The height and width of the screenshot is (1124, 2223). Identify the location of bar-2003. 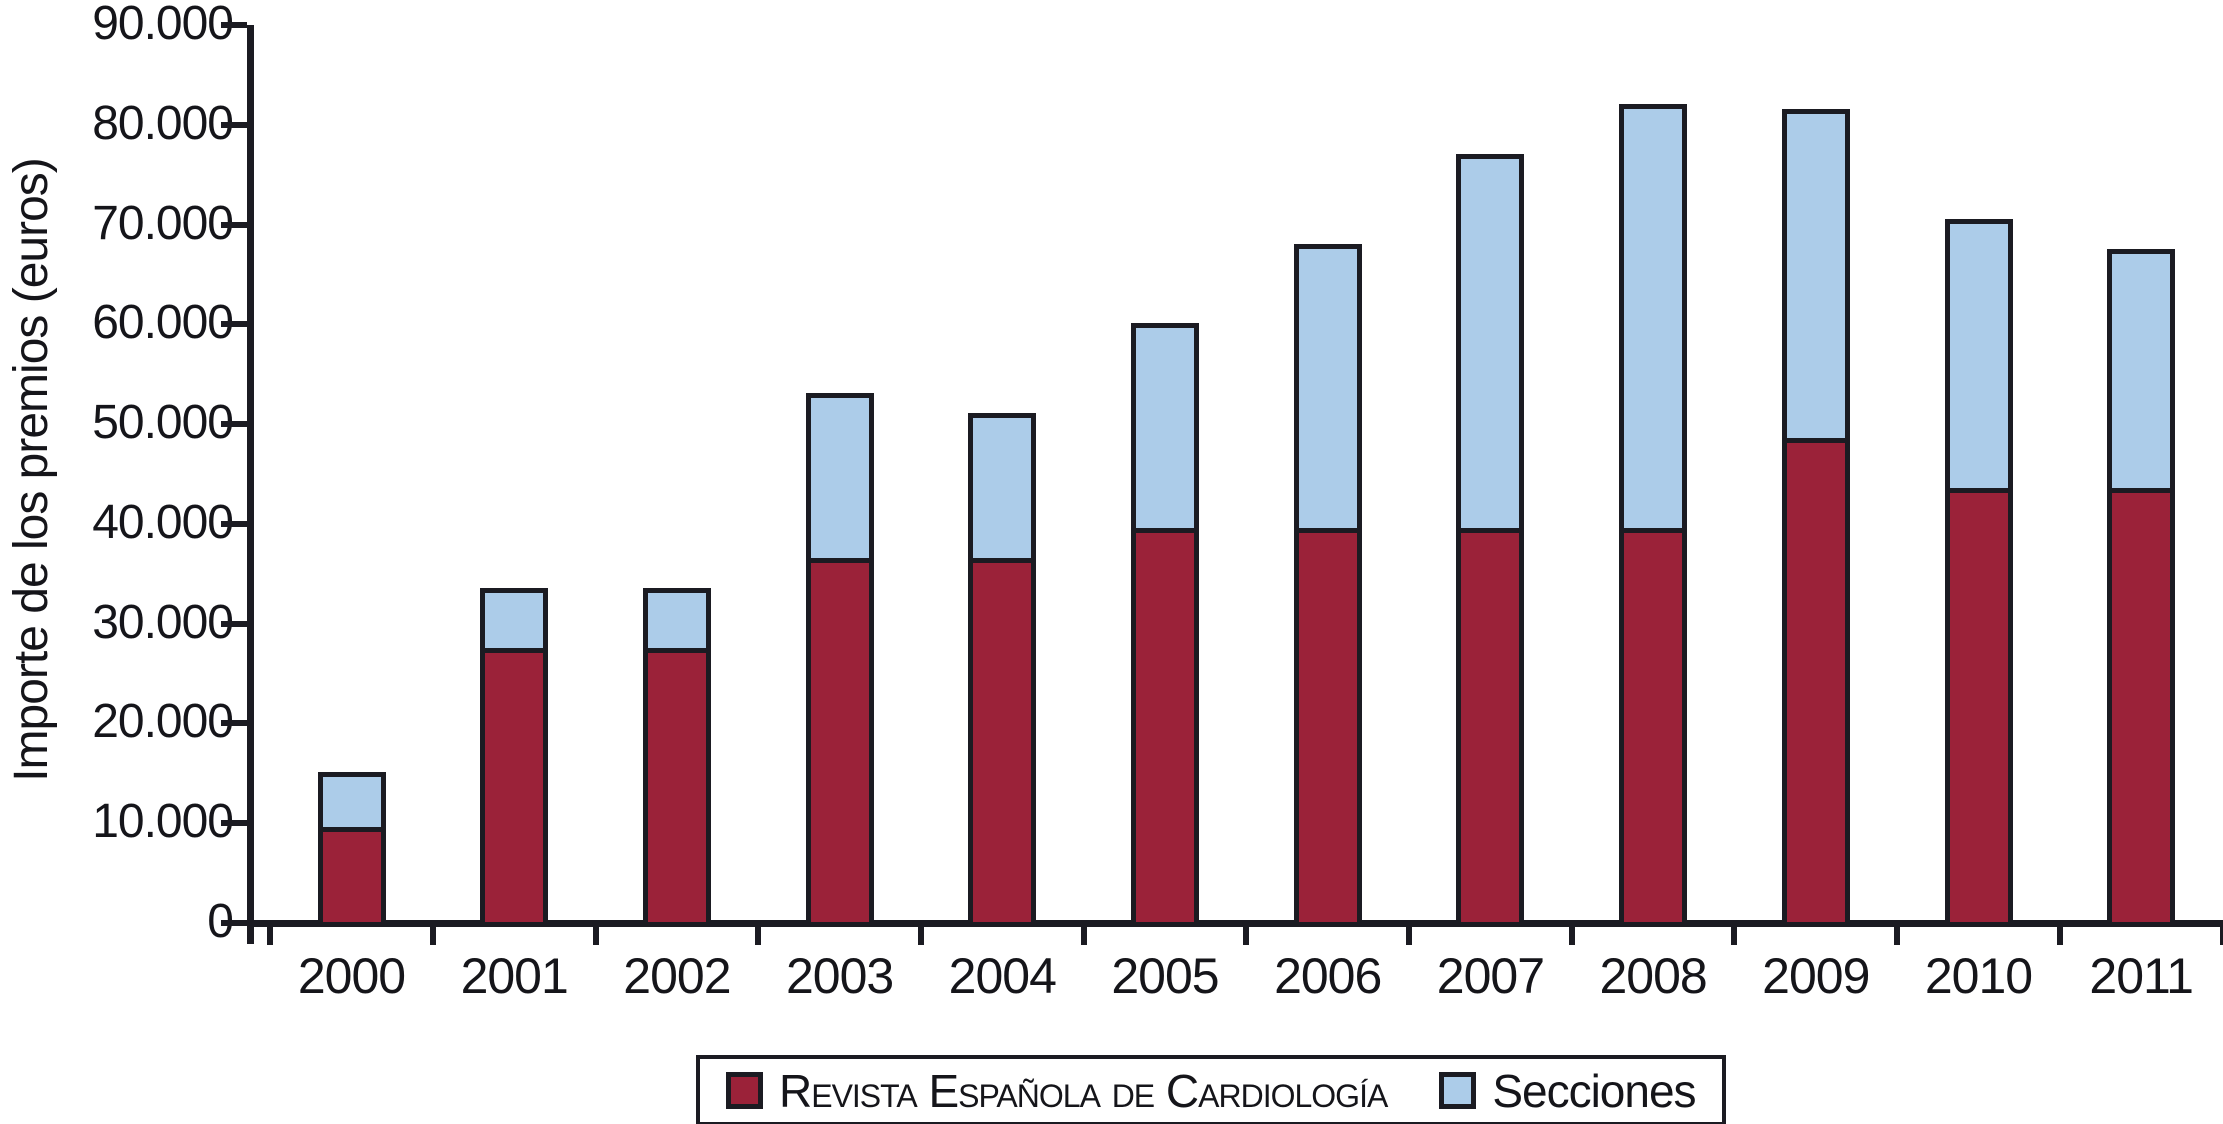
(839, 660).